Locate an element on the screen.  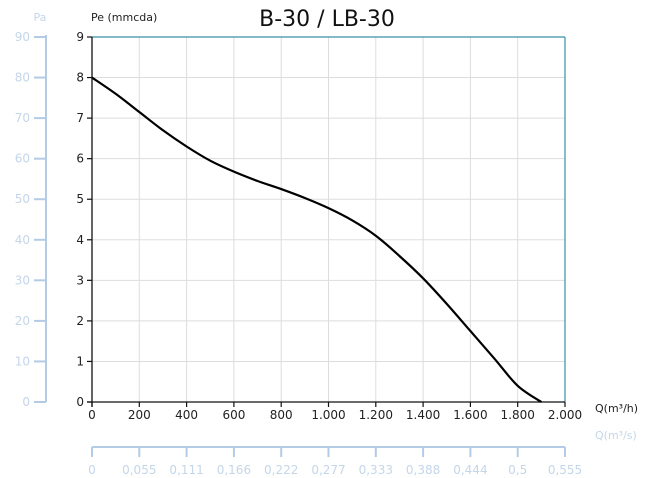
y2-tick-label: 90 is located at coordinates (22, 37).